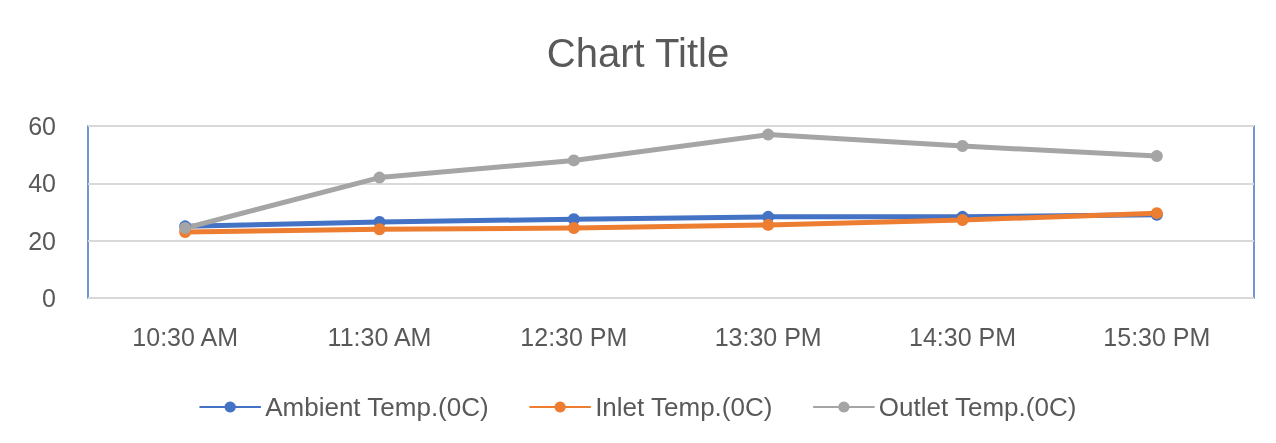  Describe the element at coordinates (684, 407) in the screenshot. I see `legend-label: Inlet Temp.(0C)` at that location.